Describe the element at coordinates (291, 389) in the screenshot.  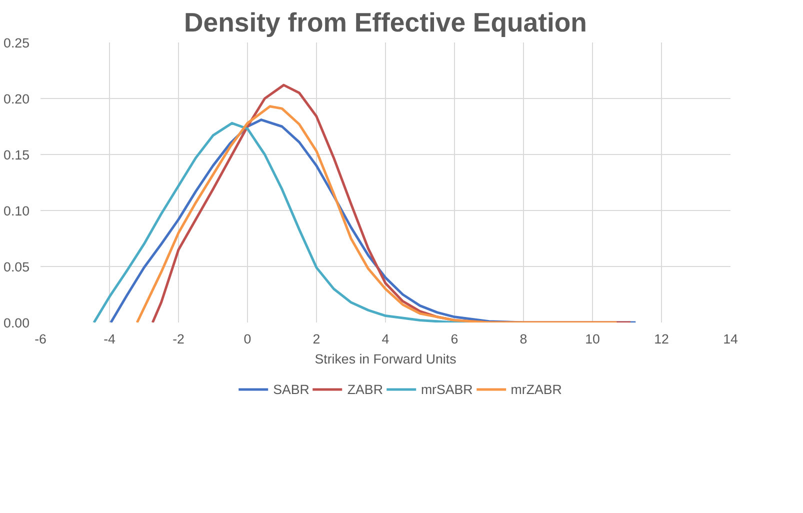
I see `legend-label: SABR` at that location.